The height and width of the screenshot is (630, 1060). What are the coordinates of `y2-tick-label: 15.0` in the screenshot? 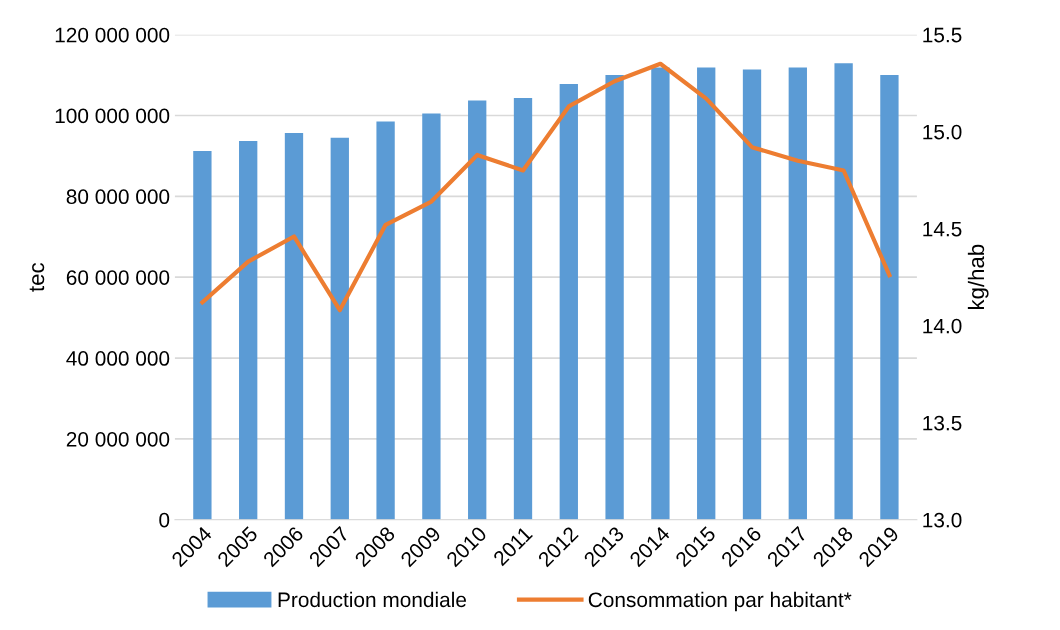 It's located at (942, 132).